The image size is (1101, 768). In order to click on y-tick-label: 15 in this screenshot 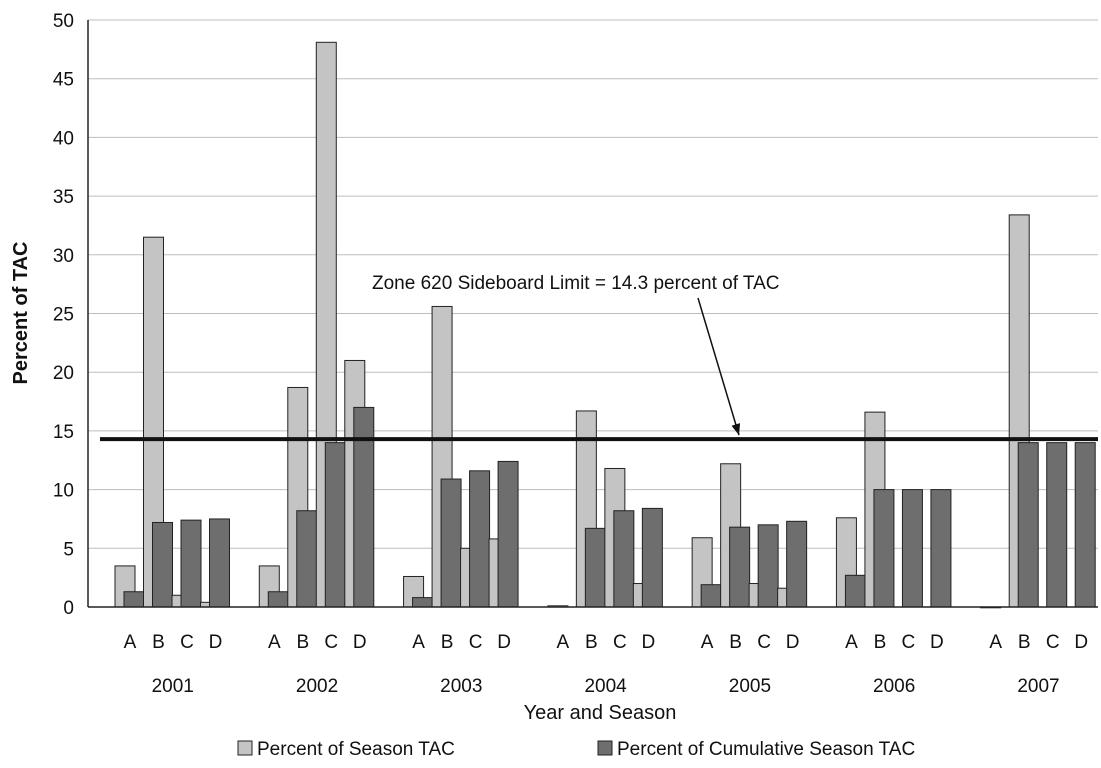, I will do `click(63, 432)`.